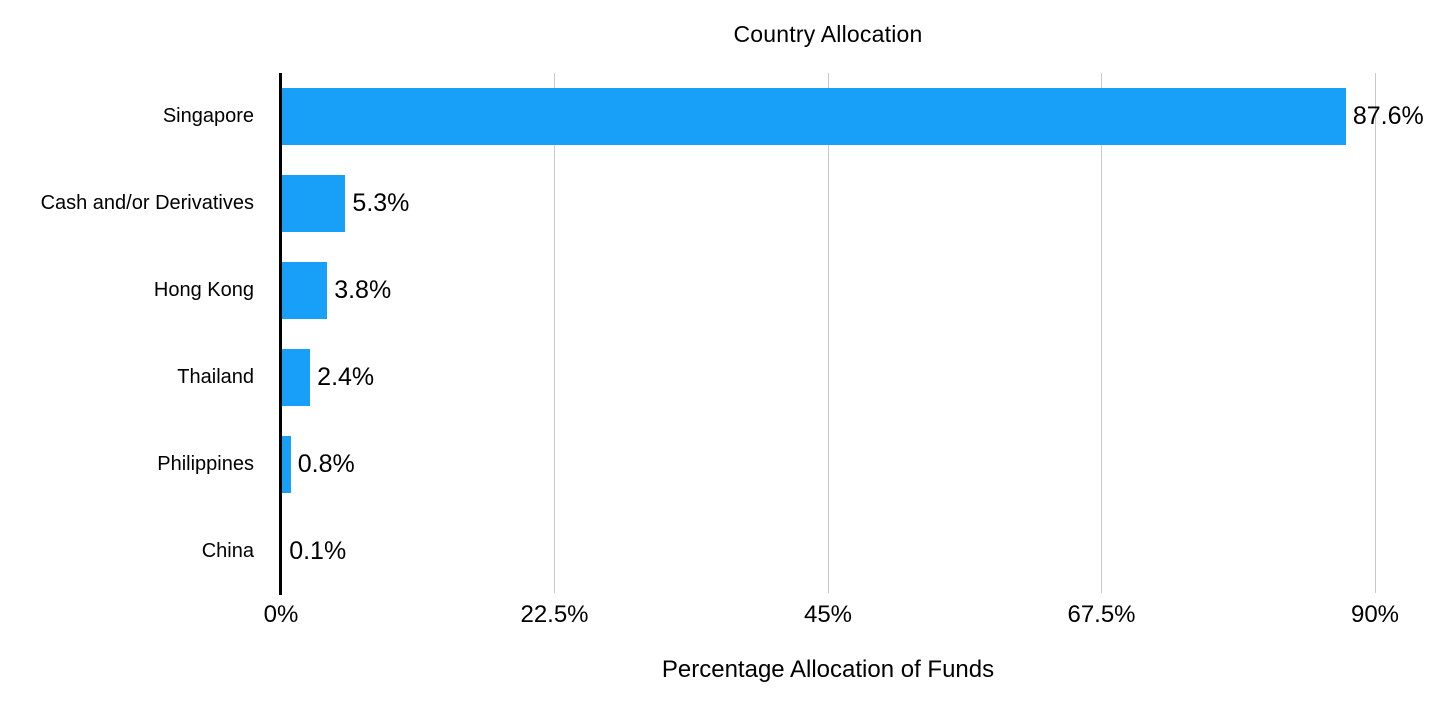  What do you see at coordinates (203, 290) in the screenshot?
I see `category-label: Hong Kong` at bounding box center [203, 290].